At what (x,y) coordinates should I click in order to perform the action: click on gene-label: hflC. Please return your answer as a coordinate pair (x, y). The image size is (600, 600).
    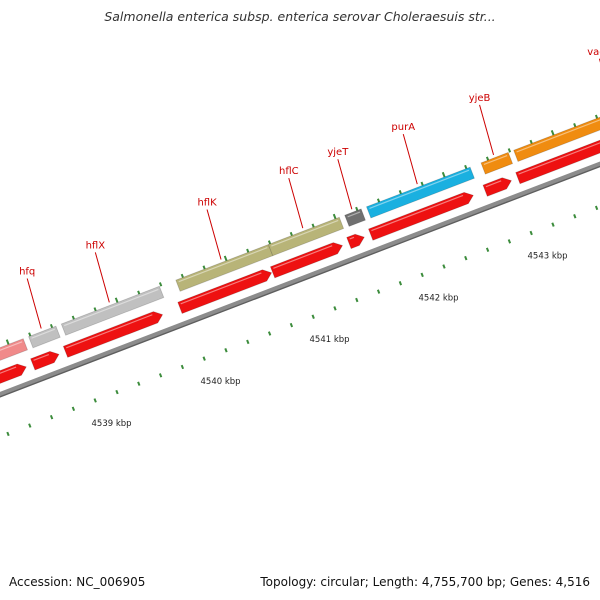
    Looking at the image, I should click on (289, 171).